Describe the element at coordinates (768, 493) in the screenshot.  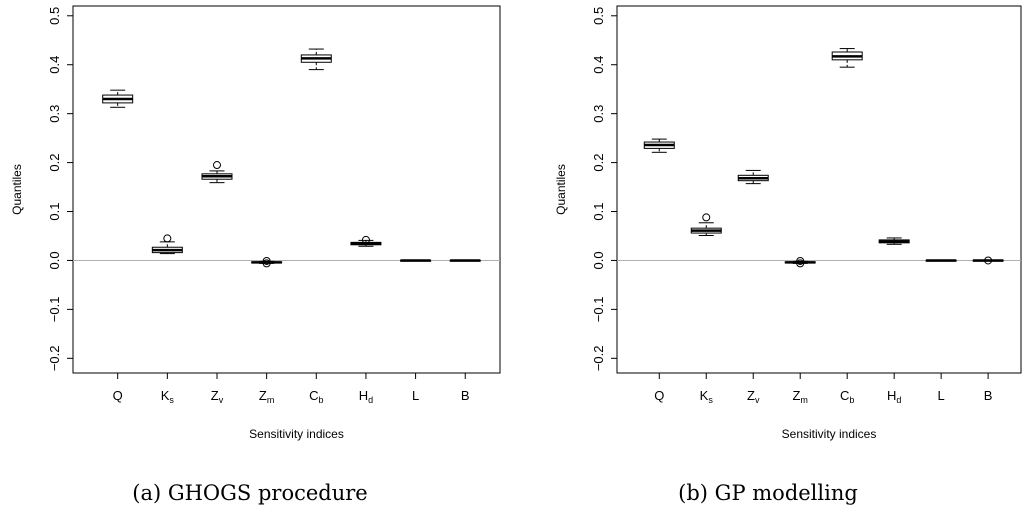
I see `figure-caption: (b) GP modelling` at that location.